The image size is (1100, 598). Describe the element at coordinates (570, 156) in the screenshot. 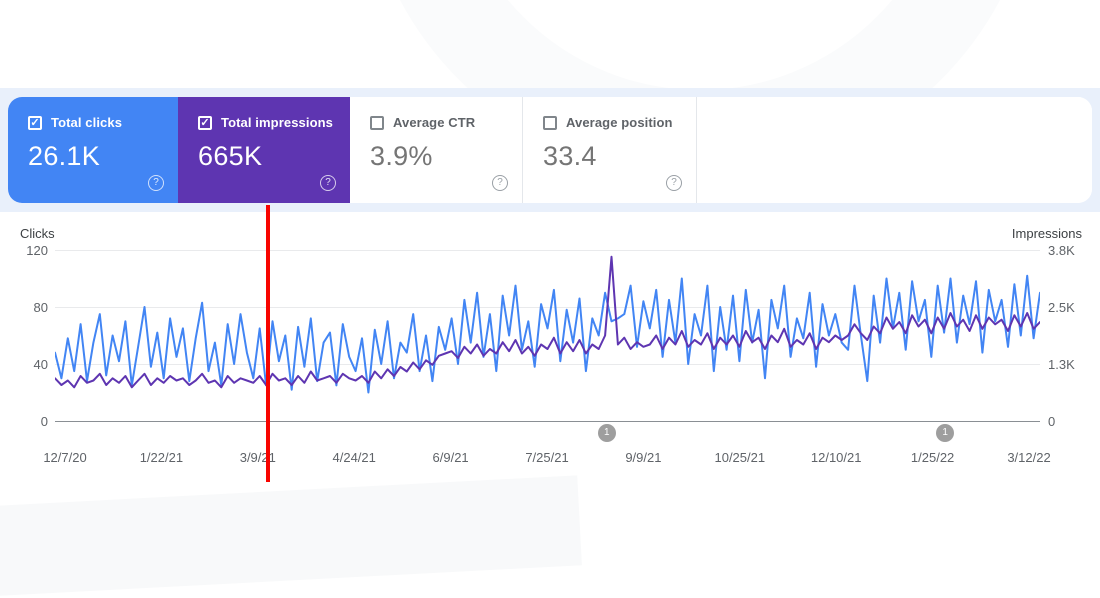

I see `average-position-value: 33.4` at that location.